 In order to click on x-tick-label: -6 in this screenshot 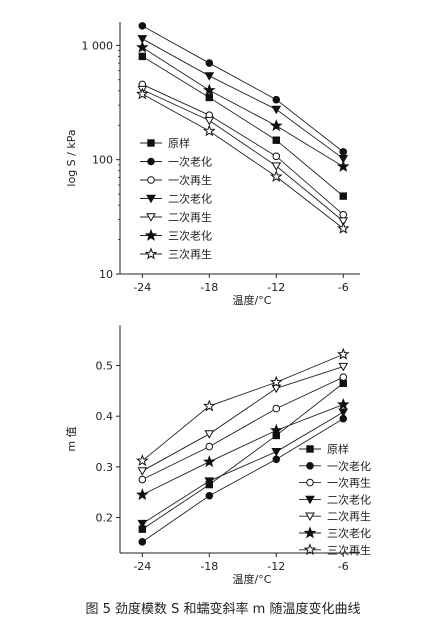, I will do `click(343, 566)`.